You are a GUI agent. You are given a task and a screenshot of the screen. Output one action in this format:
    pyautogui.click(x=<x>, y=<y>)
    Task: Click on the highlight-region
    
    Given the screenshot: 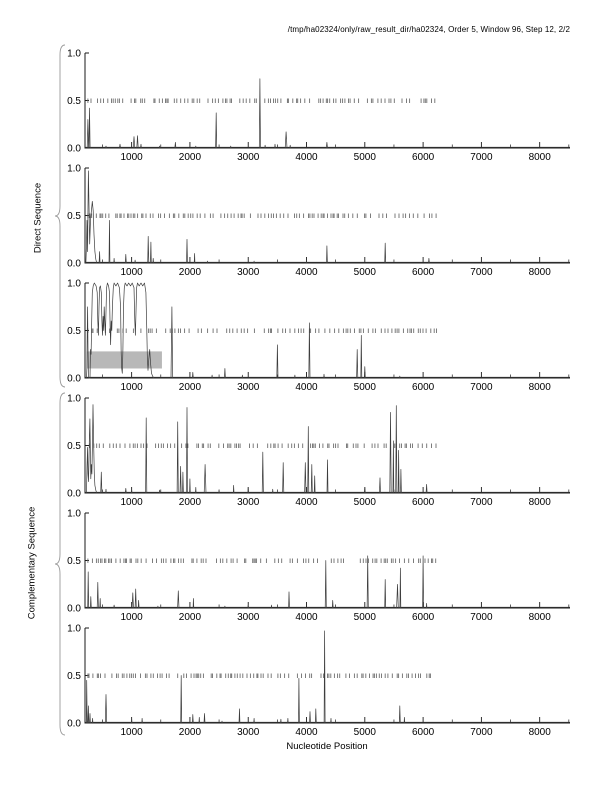 What is the action you would take?
    pyautogui.click(x=124, y=360)
    